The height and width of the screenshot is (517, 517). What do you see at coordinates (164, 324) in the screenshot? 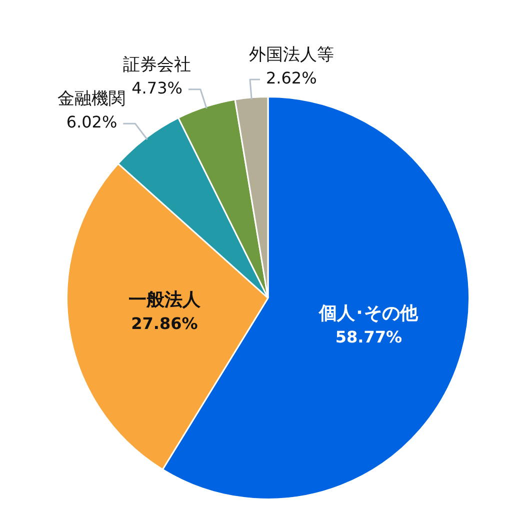
I see `data-label: 27.86%` at bounding box center [164, 324].